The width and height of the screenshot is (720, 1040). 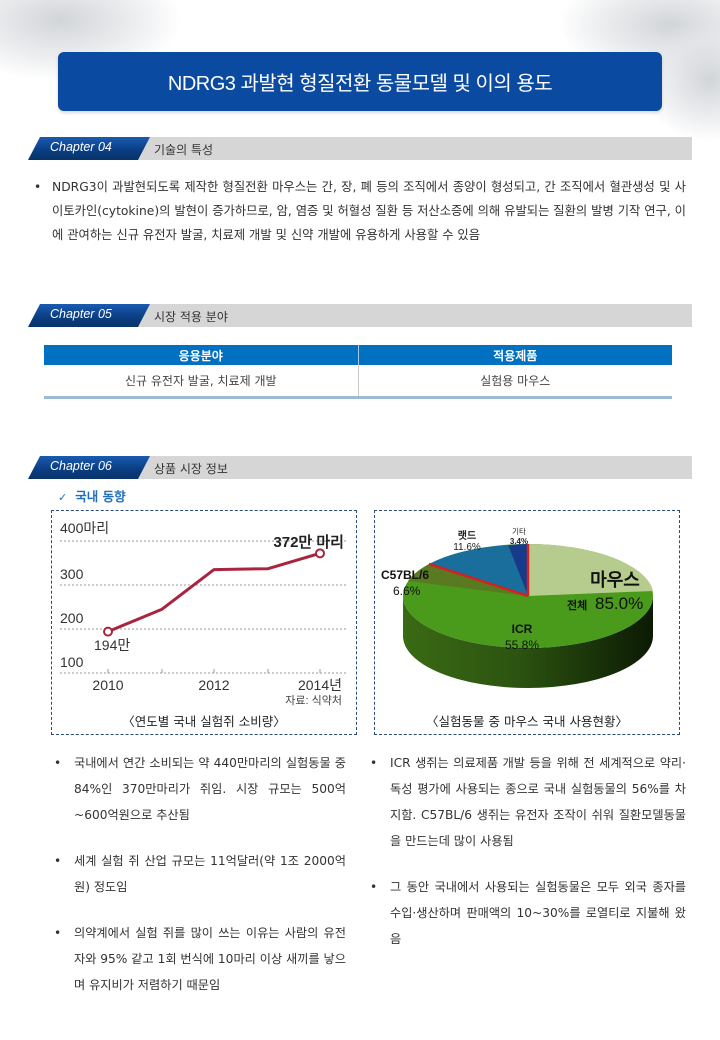 I want to click on y-tick-label: 400마리, so click(x=84, y=528).